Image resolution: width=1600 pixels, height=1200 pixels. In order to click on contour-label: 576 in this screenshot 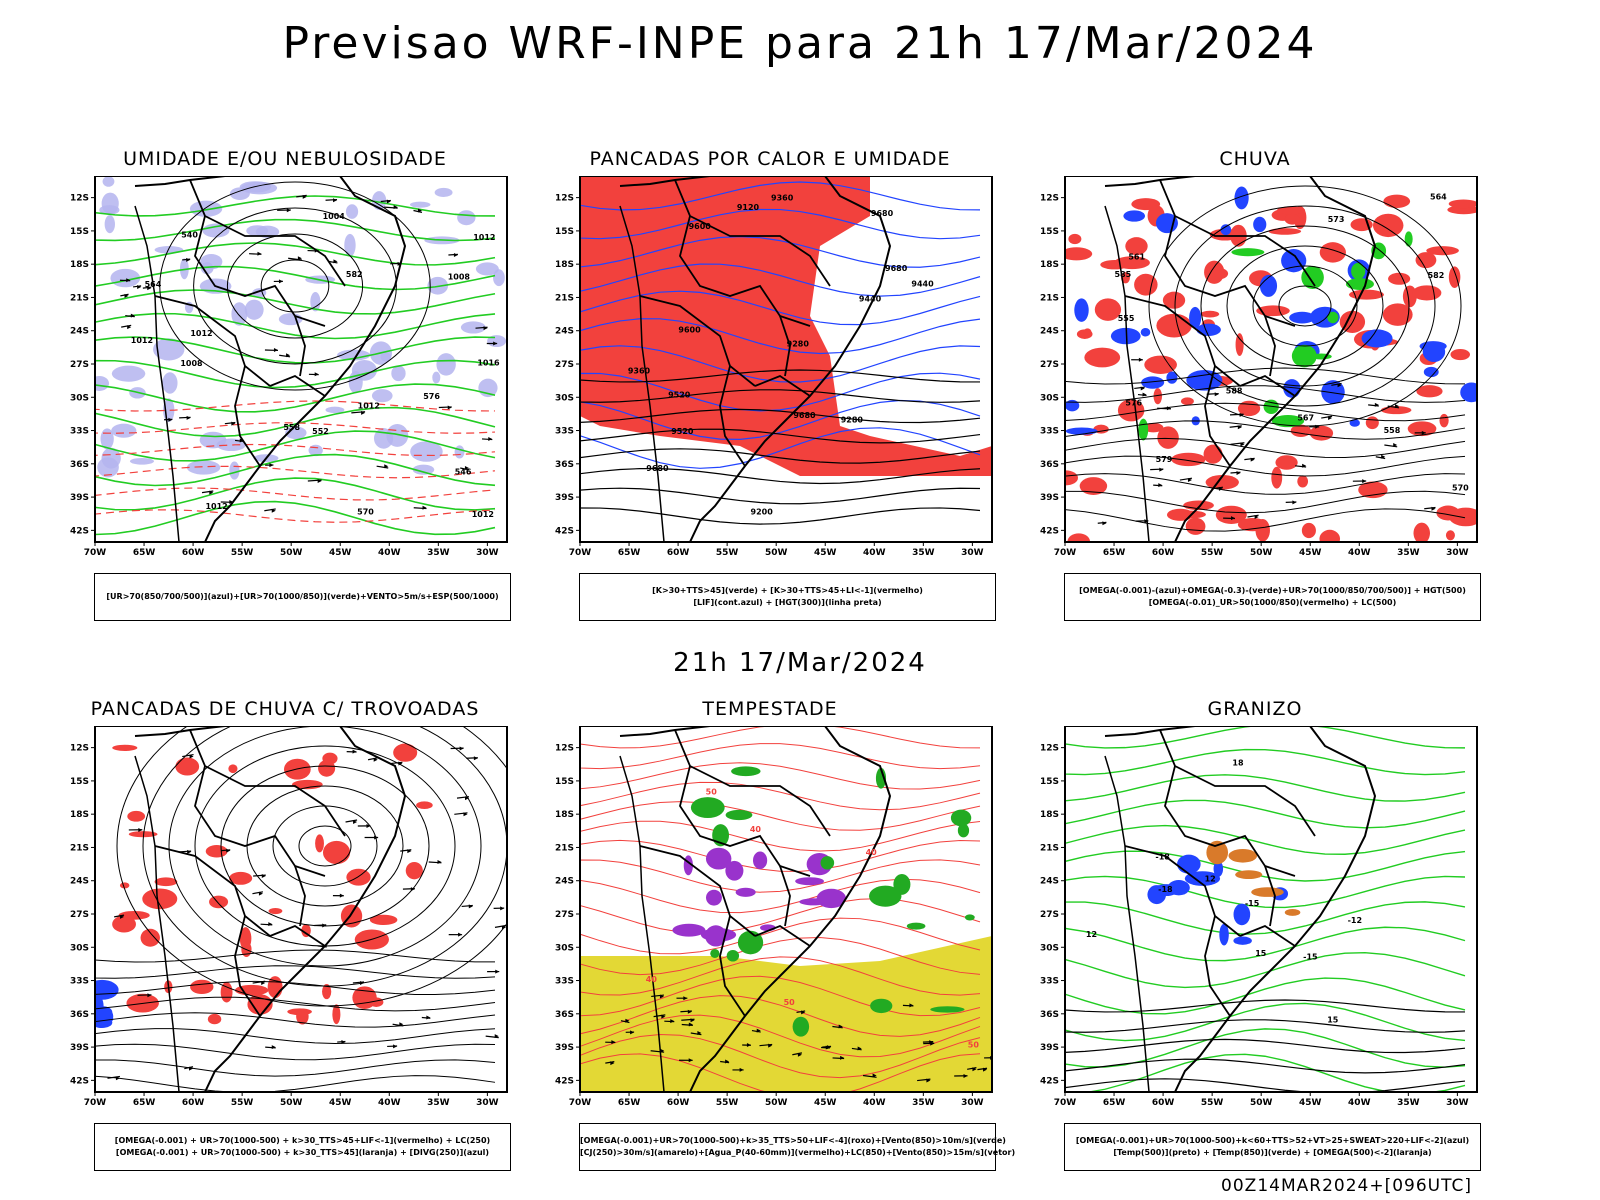, I will do `click(1133, 402)`.